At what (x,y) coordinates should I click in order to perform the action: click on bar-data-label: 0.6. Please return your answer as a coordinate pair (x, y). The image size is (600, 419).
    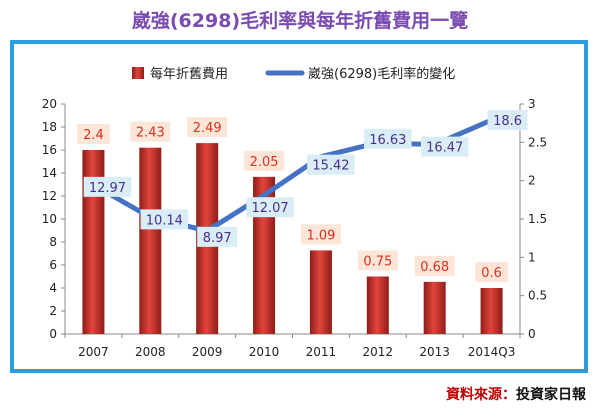
    Looking at the image, I should click on (491, 273).